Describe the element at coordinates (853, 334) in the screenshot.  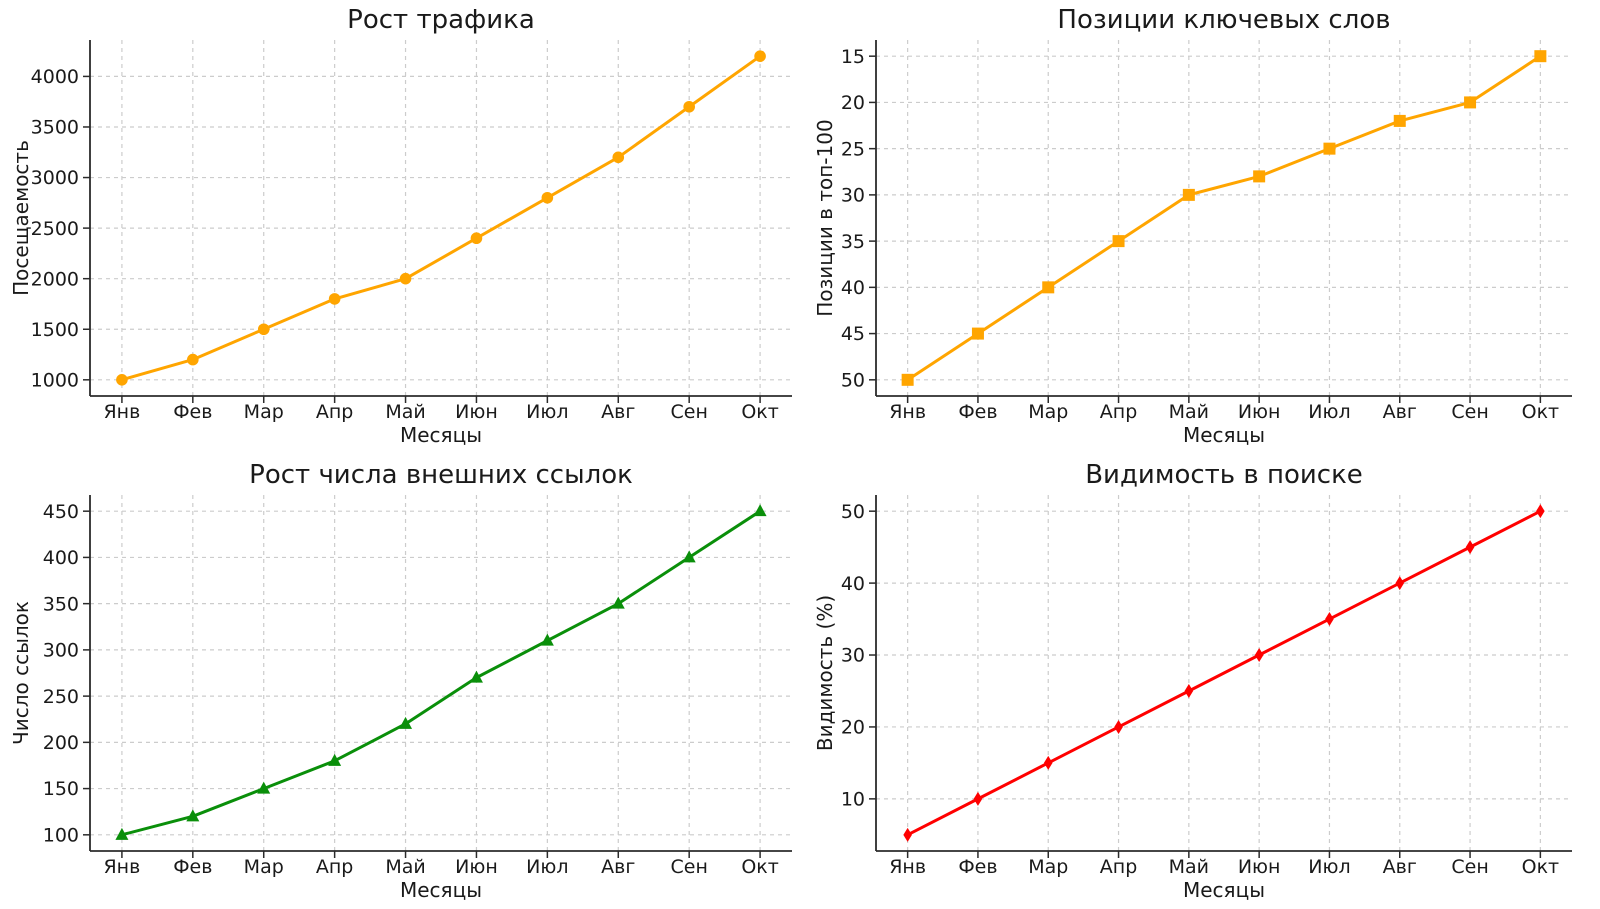
I see `y-tick-label: 45` at that location.